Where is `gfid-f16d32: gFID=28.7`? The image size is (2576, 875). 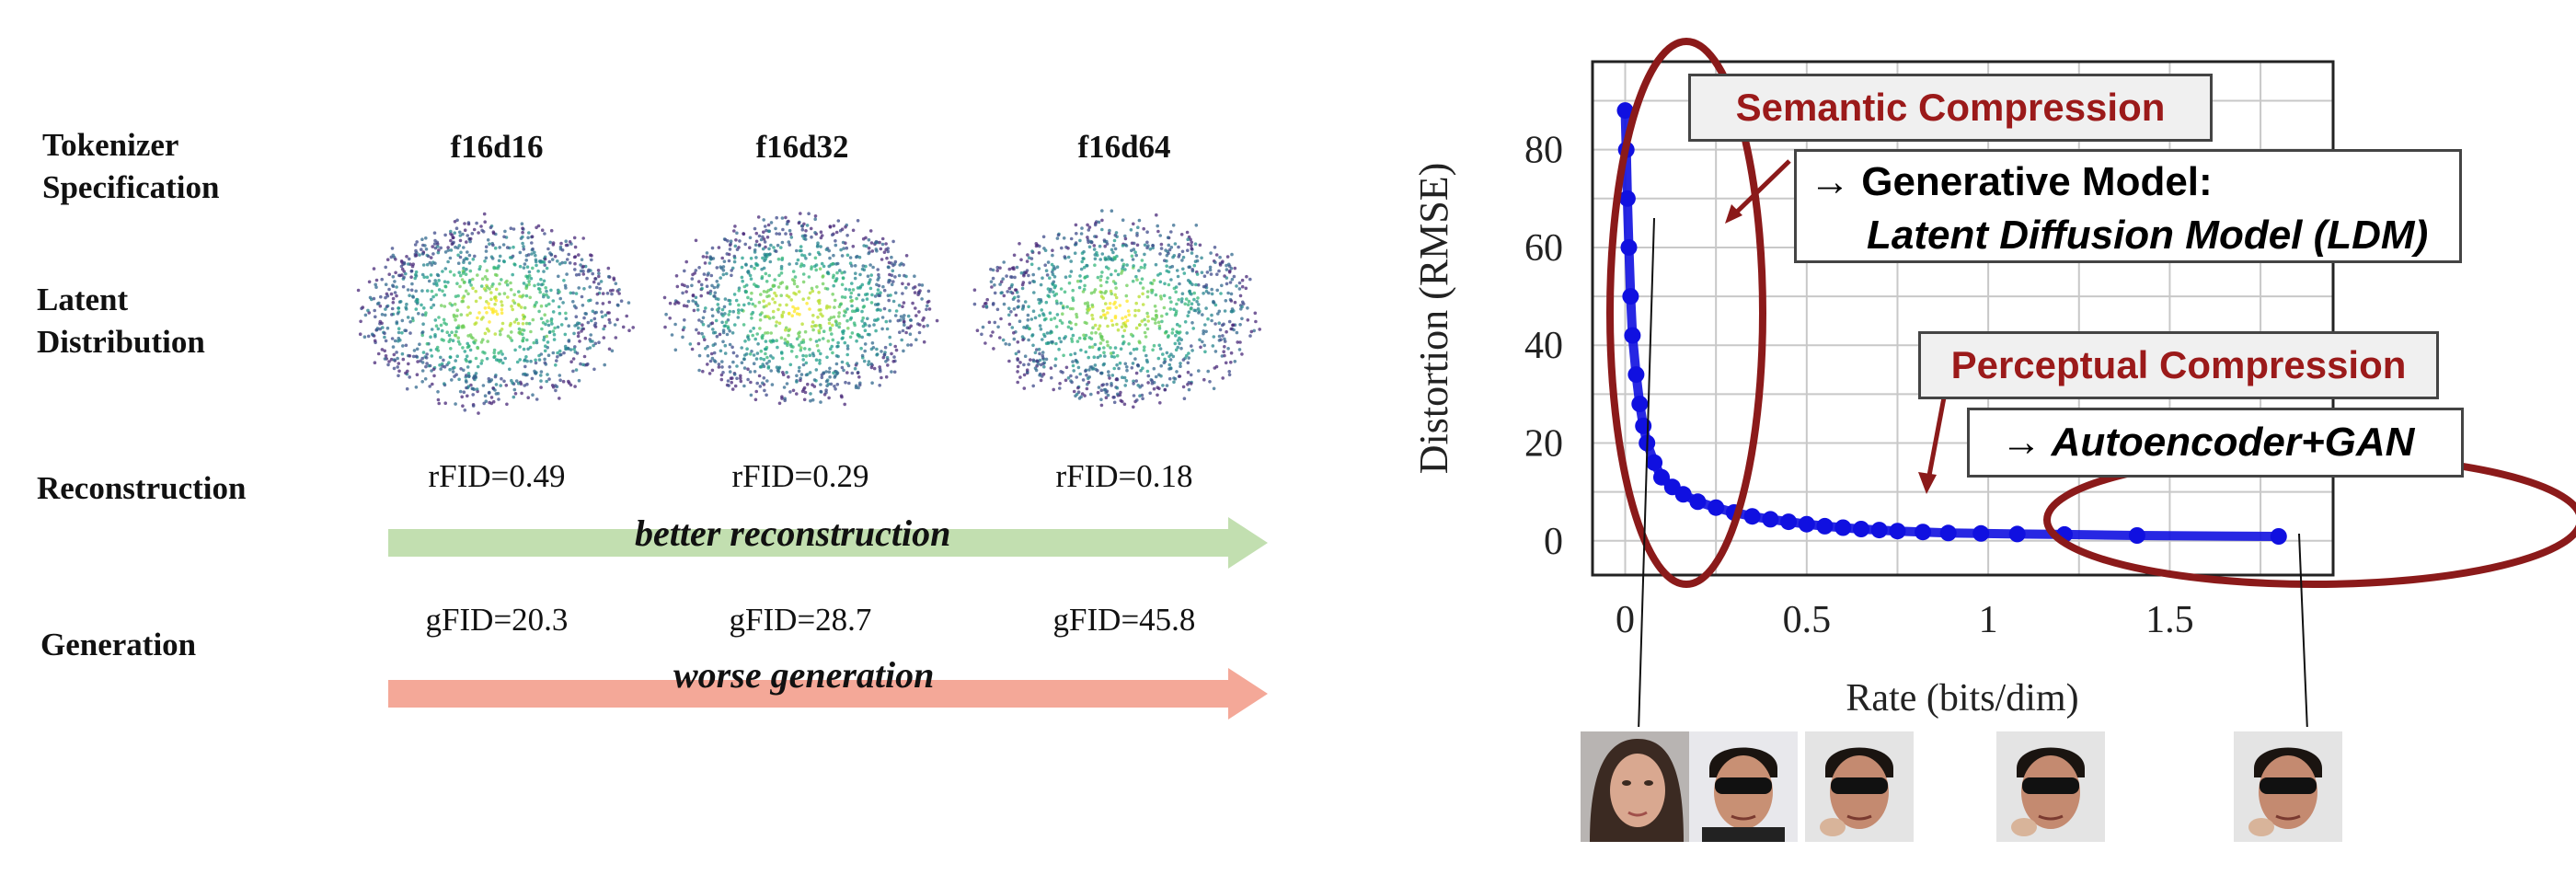
gfid-f16d32: gFID=28.7 is located at coordinates (800, 620).